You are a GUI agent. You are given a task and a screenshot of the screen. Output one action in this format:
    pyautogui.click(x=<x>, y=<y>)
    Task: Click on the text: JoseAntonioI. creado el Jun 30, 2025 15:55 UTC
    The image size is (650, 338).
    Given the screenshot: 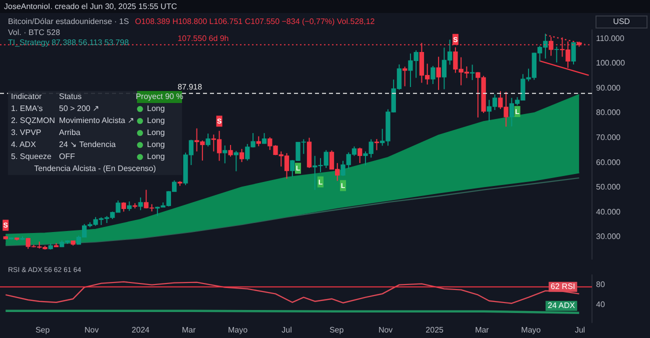 What is the action you would take?
    pyautogui.click(x=325, y=6)
    